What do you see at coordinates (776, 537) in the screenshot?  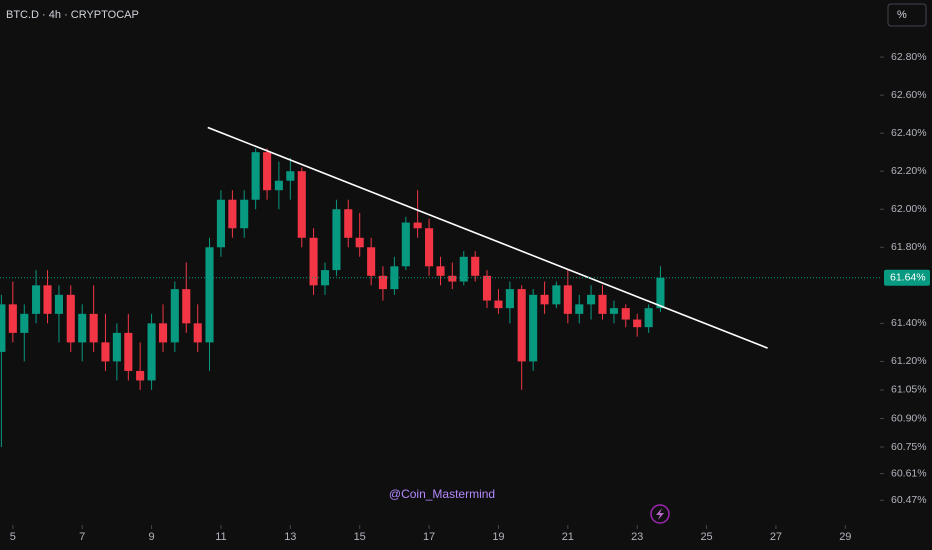 I see `x-tick-label: 27` at bounding box center [776, 537].